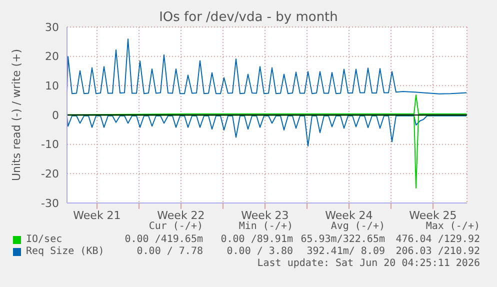  I want to click on legend-label: Req Size (KB), so click(65, 251).